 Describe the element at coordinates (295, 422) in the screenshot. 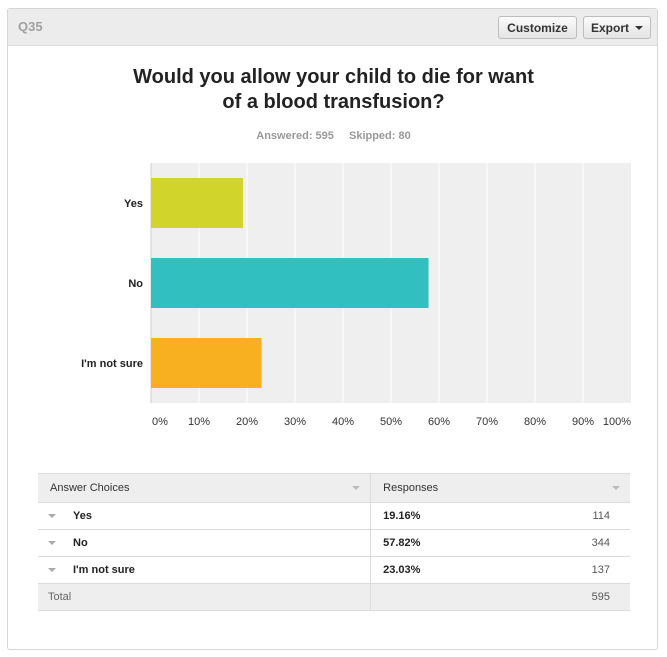

I see `x-tick-label: 30%` at that location.